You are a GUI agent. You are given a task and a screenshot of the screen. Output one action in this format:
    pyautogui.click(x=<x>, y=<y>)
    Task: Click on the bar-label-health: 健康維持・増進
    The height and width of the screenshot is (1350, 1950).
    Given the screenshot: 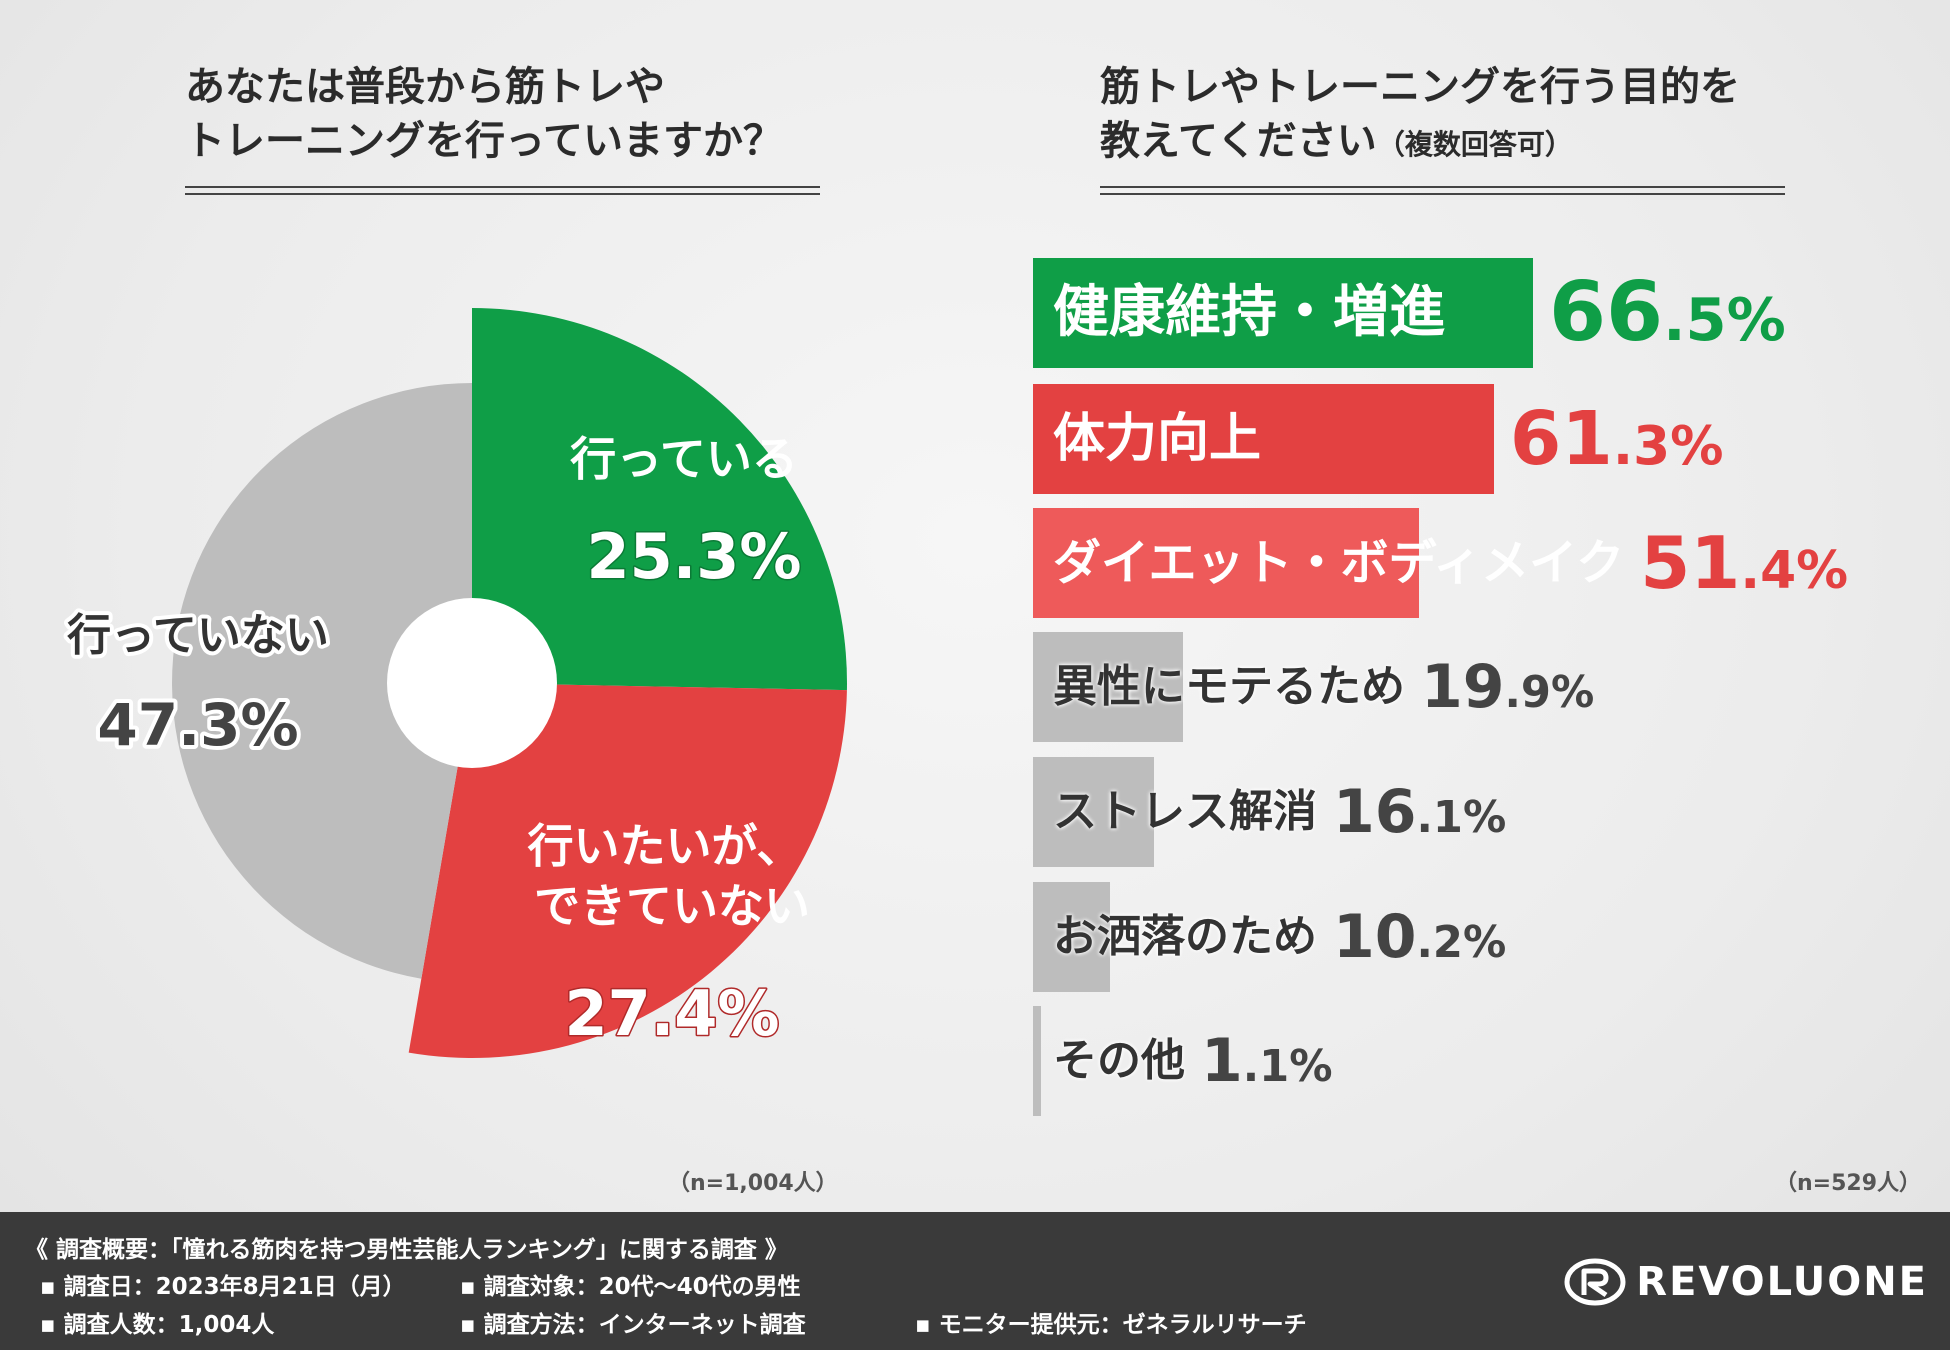 What is the action you would take?
    pyautogui.click(x=1249, y=312)
    